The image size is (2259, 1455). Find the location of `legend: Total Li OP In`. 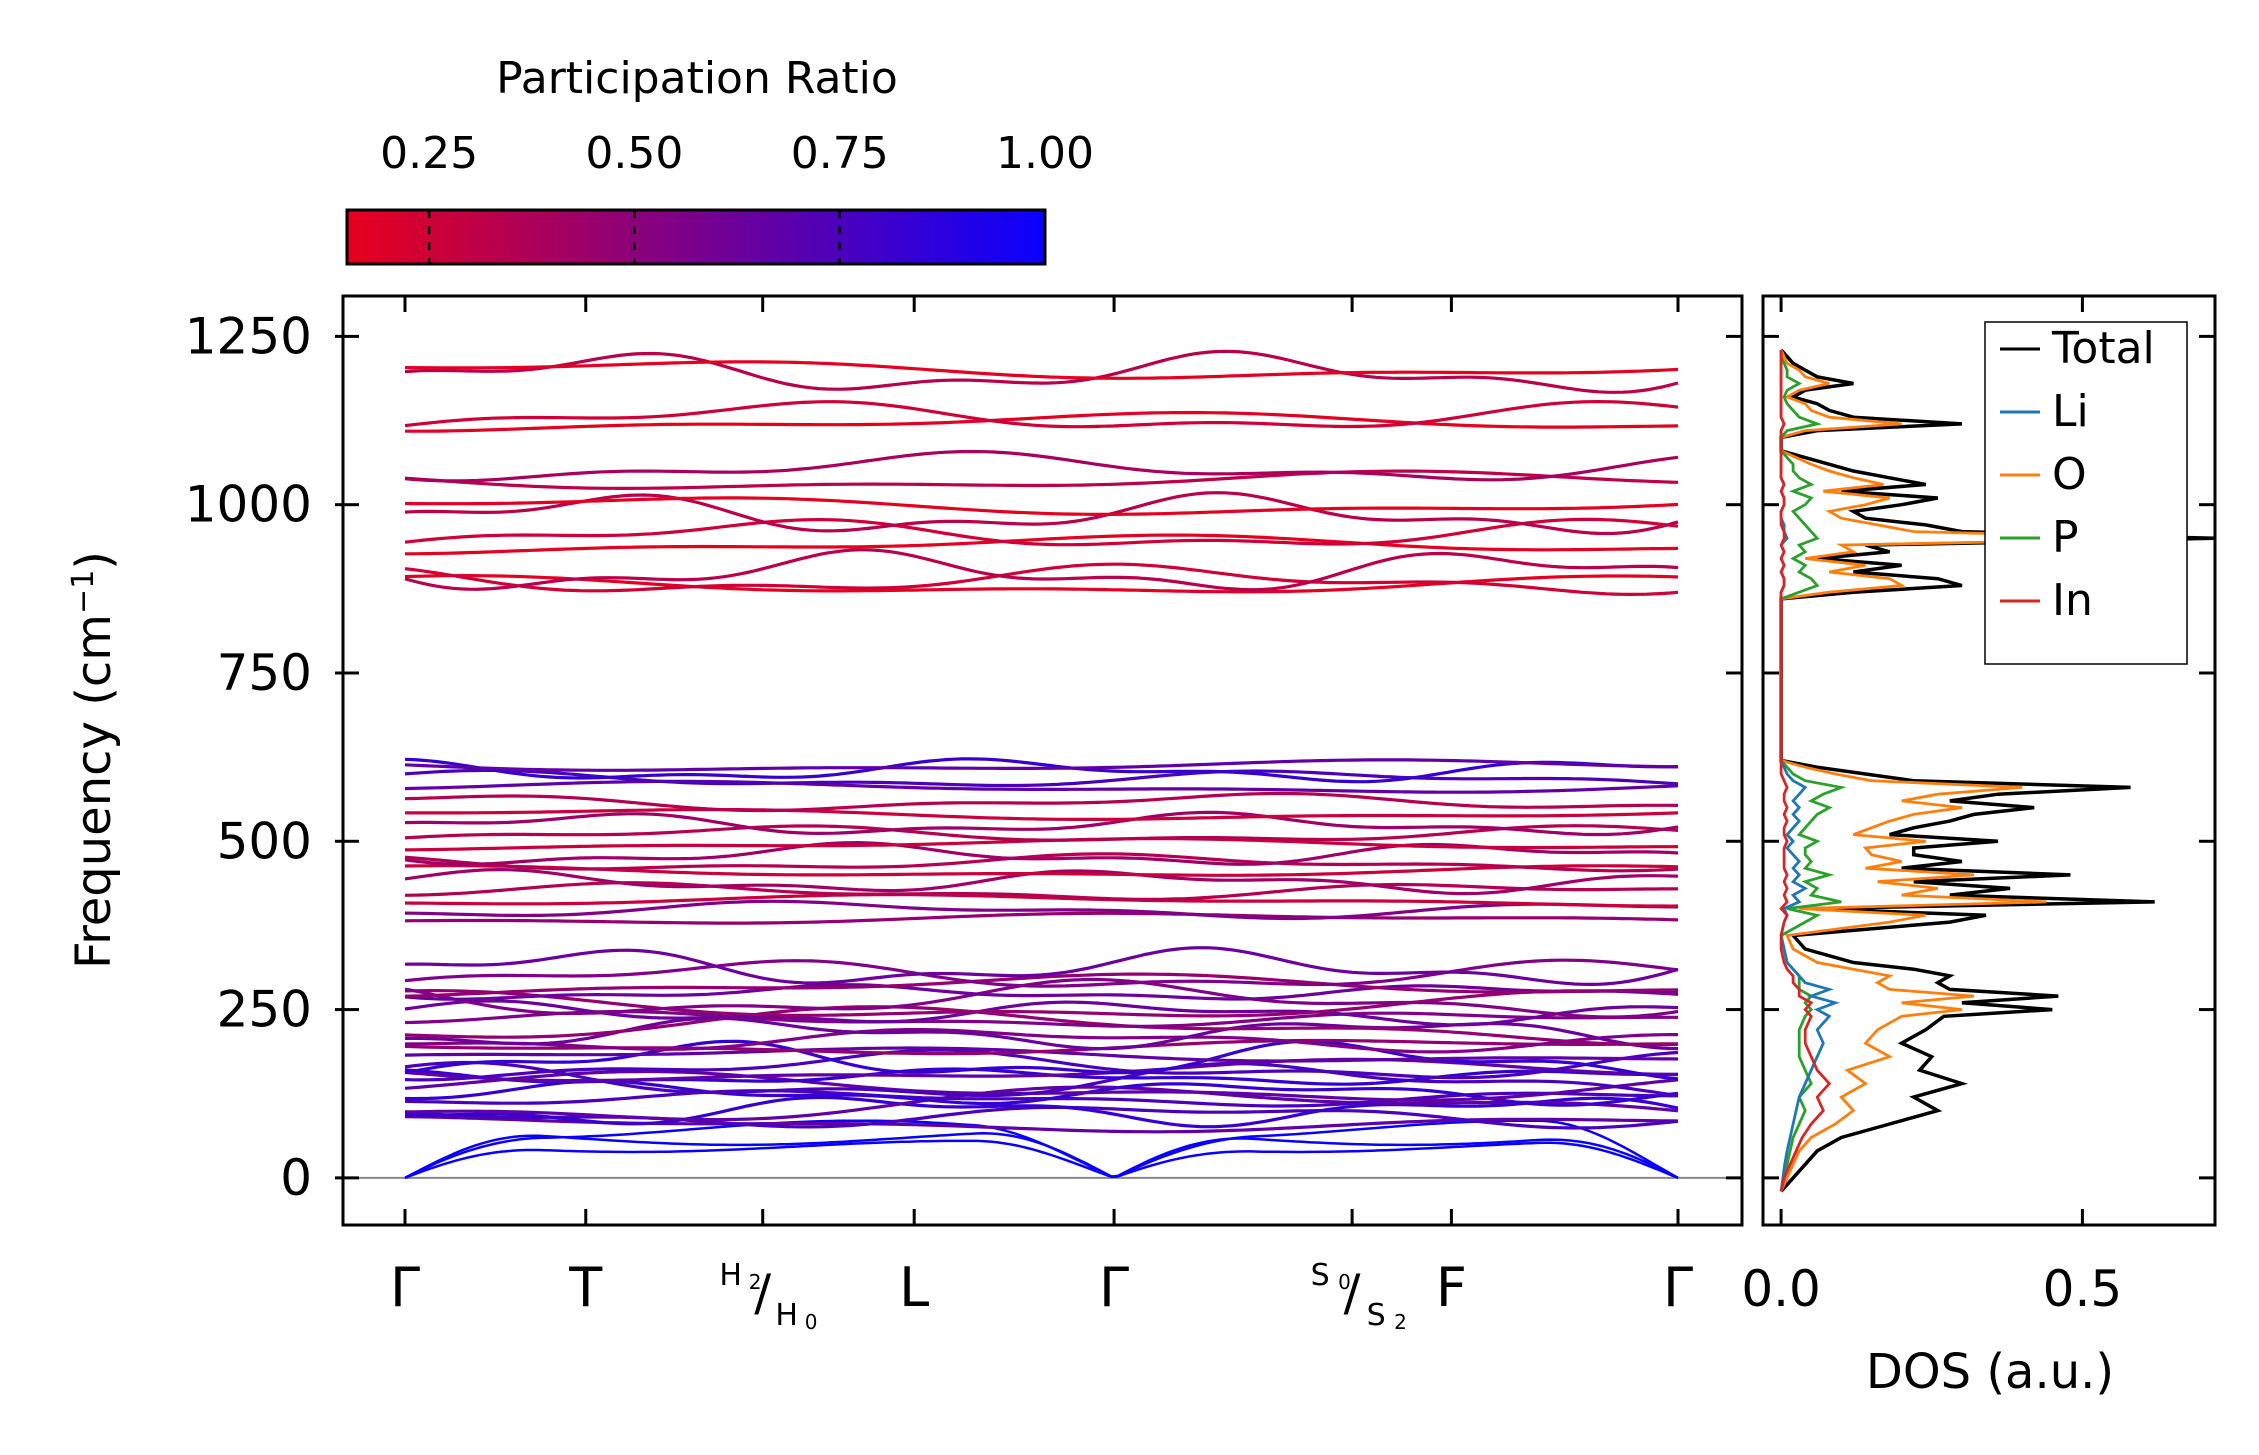

legend: Total Li OP In is located at coordinates (2086, 493).